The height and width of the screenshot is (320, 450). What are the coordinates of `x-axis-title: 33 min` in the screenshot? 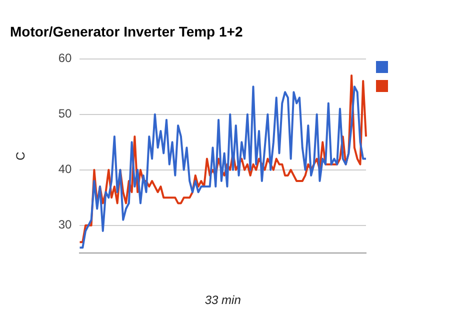 It's located at (223, 300).